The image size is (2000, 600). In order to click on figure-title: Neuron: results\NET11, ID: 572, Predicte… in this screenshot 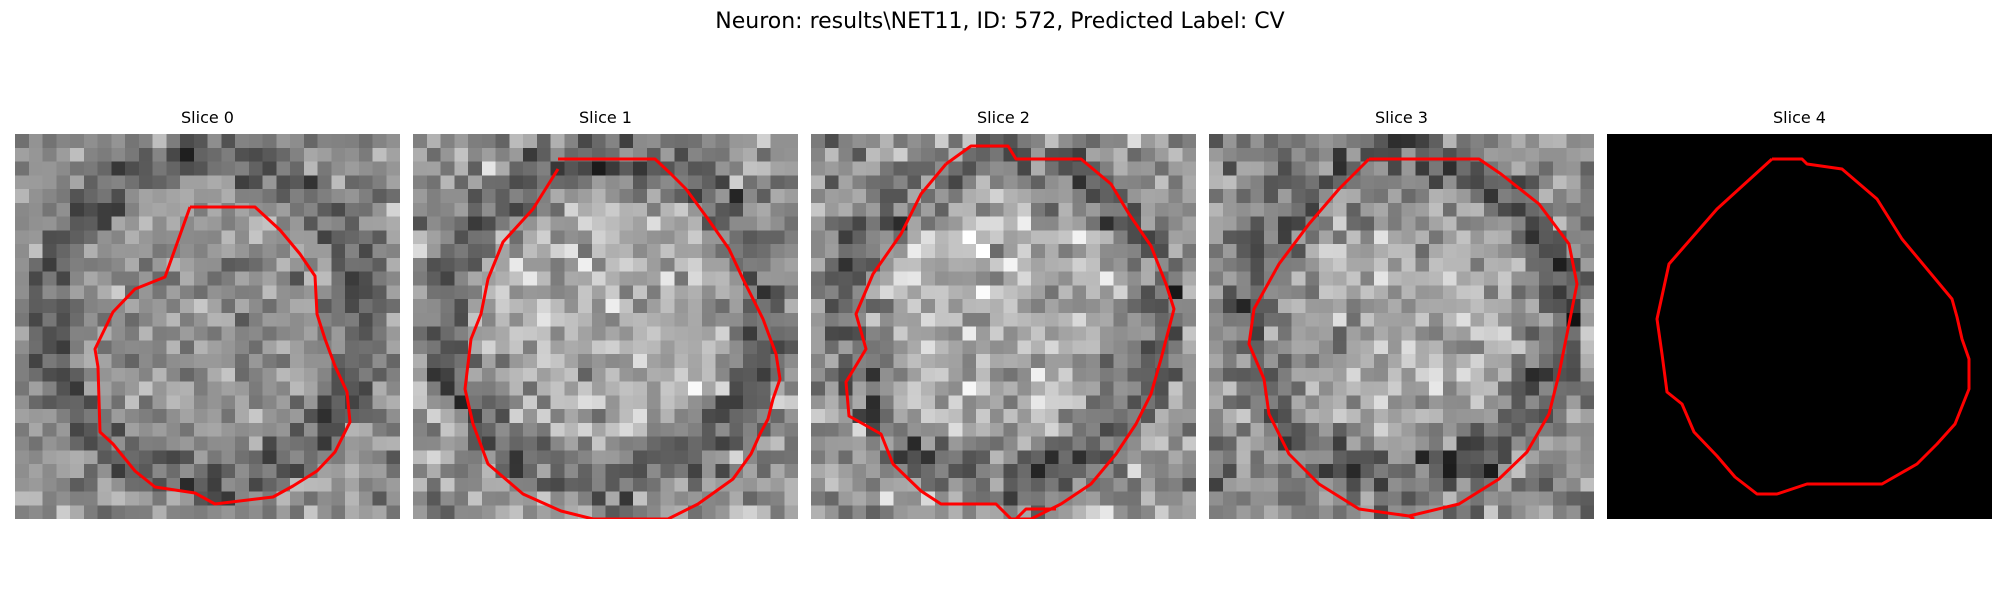, I will do `click(1000, 21)`.